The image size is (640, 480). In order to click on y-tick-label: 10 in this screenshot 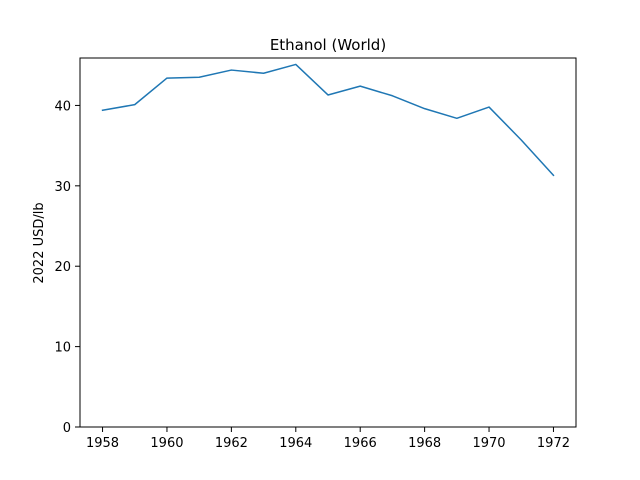, I will do `click(62, 348)`.